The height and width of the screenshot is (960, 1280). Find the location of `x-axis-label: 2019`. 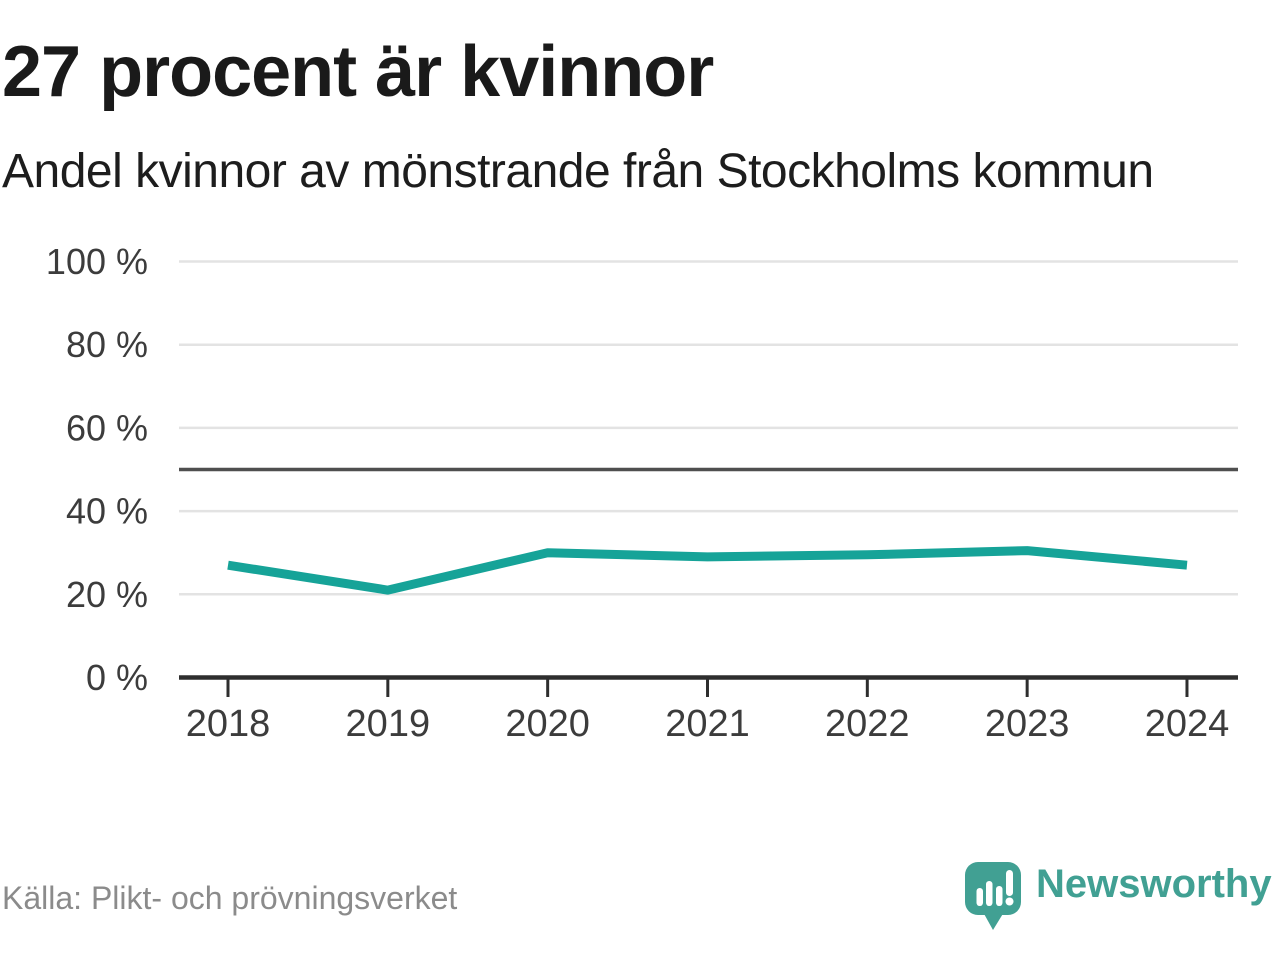

x-axis-label: 2019 is located at coordinates (388, 724).